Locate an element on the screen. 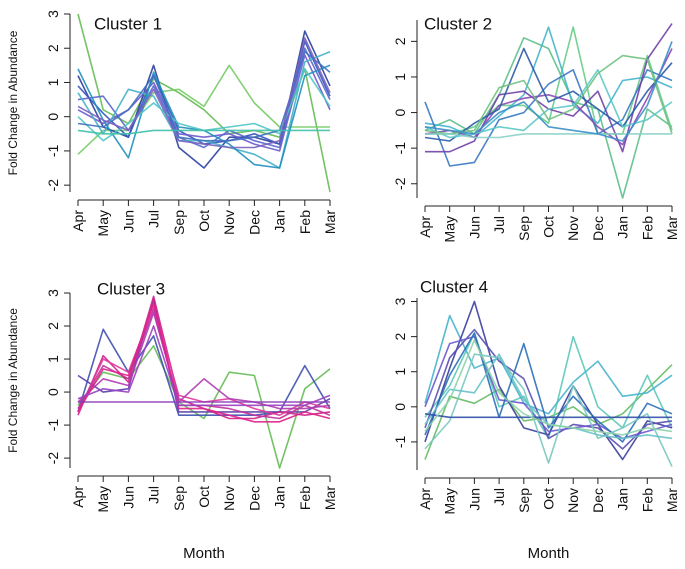 The image size is (685, 569). series-line-c3-s8 is located at coordinates (204, 362).